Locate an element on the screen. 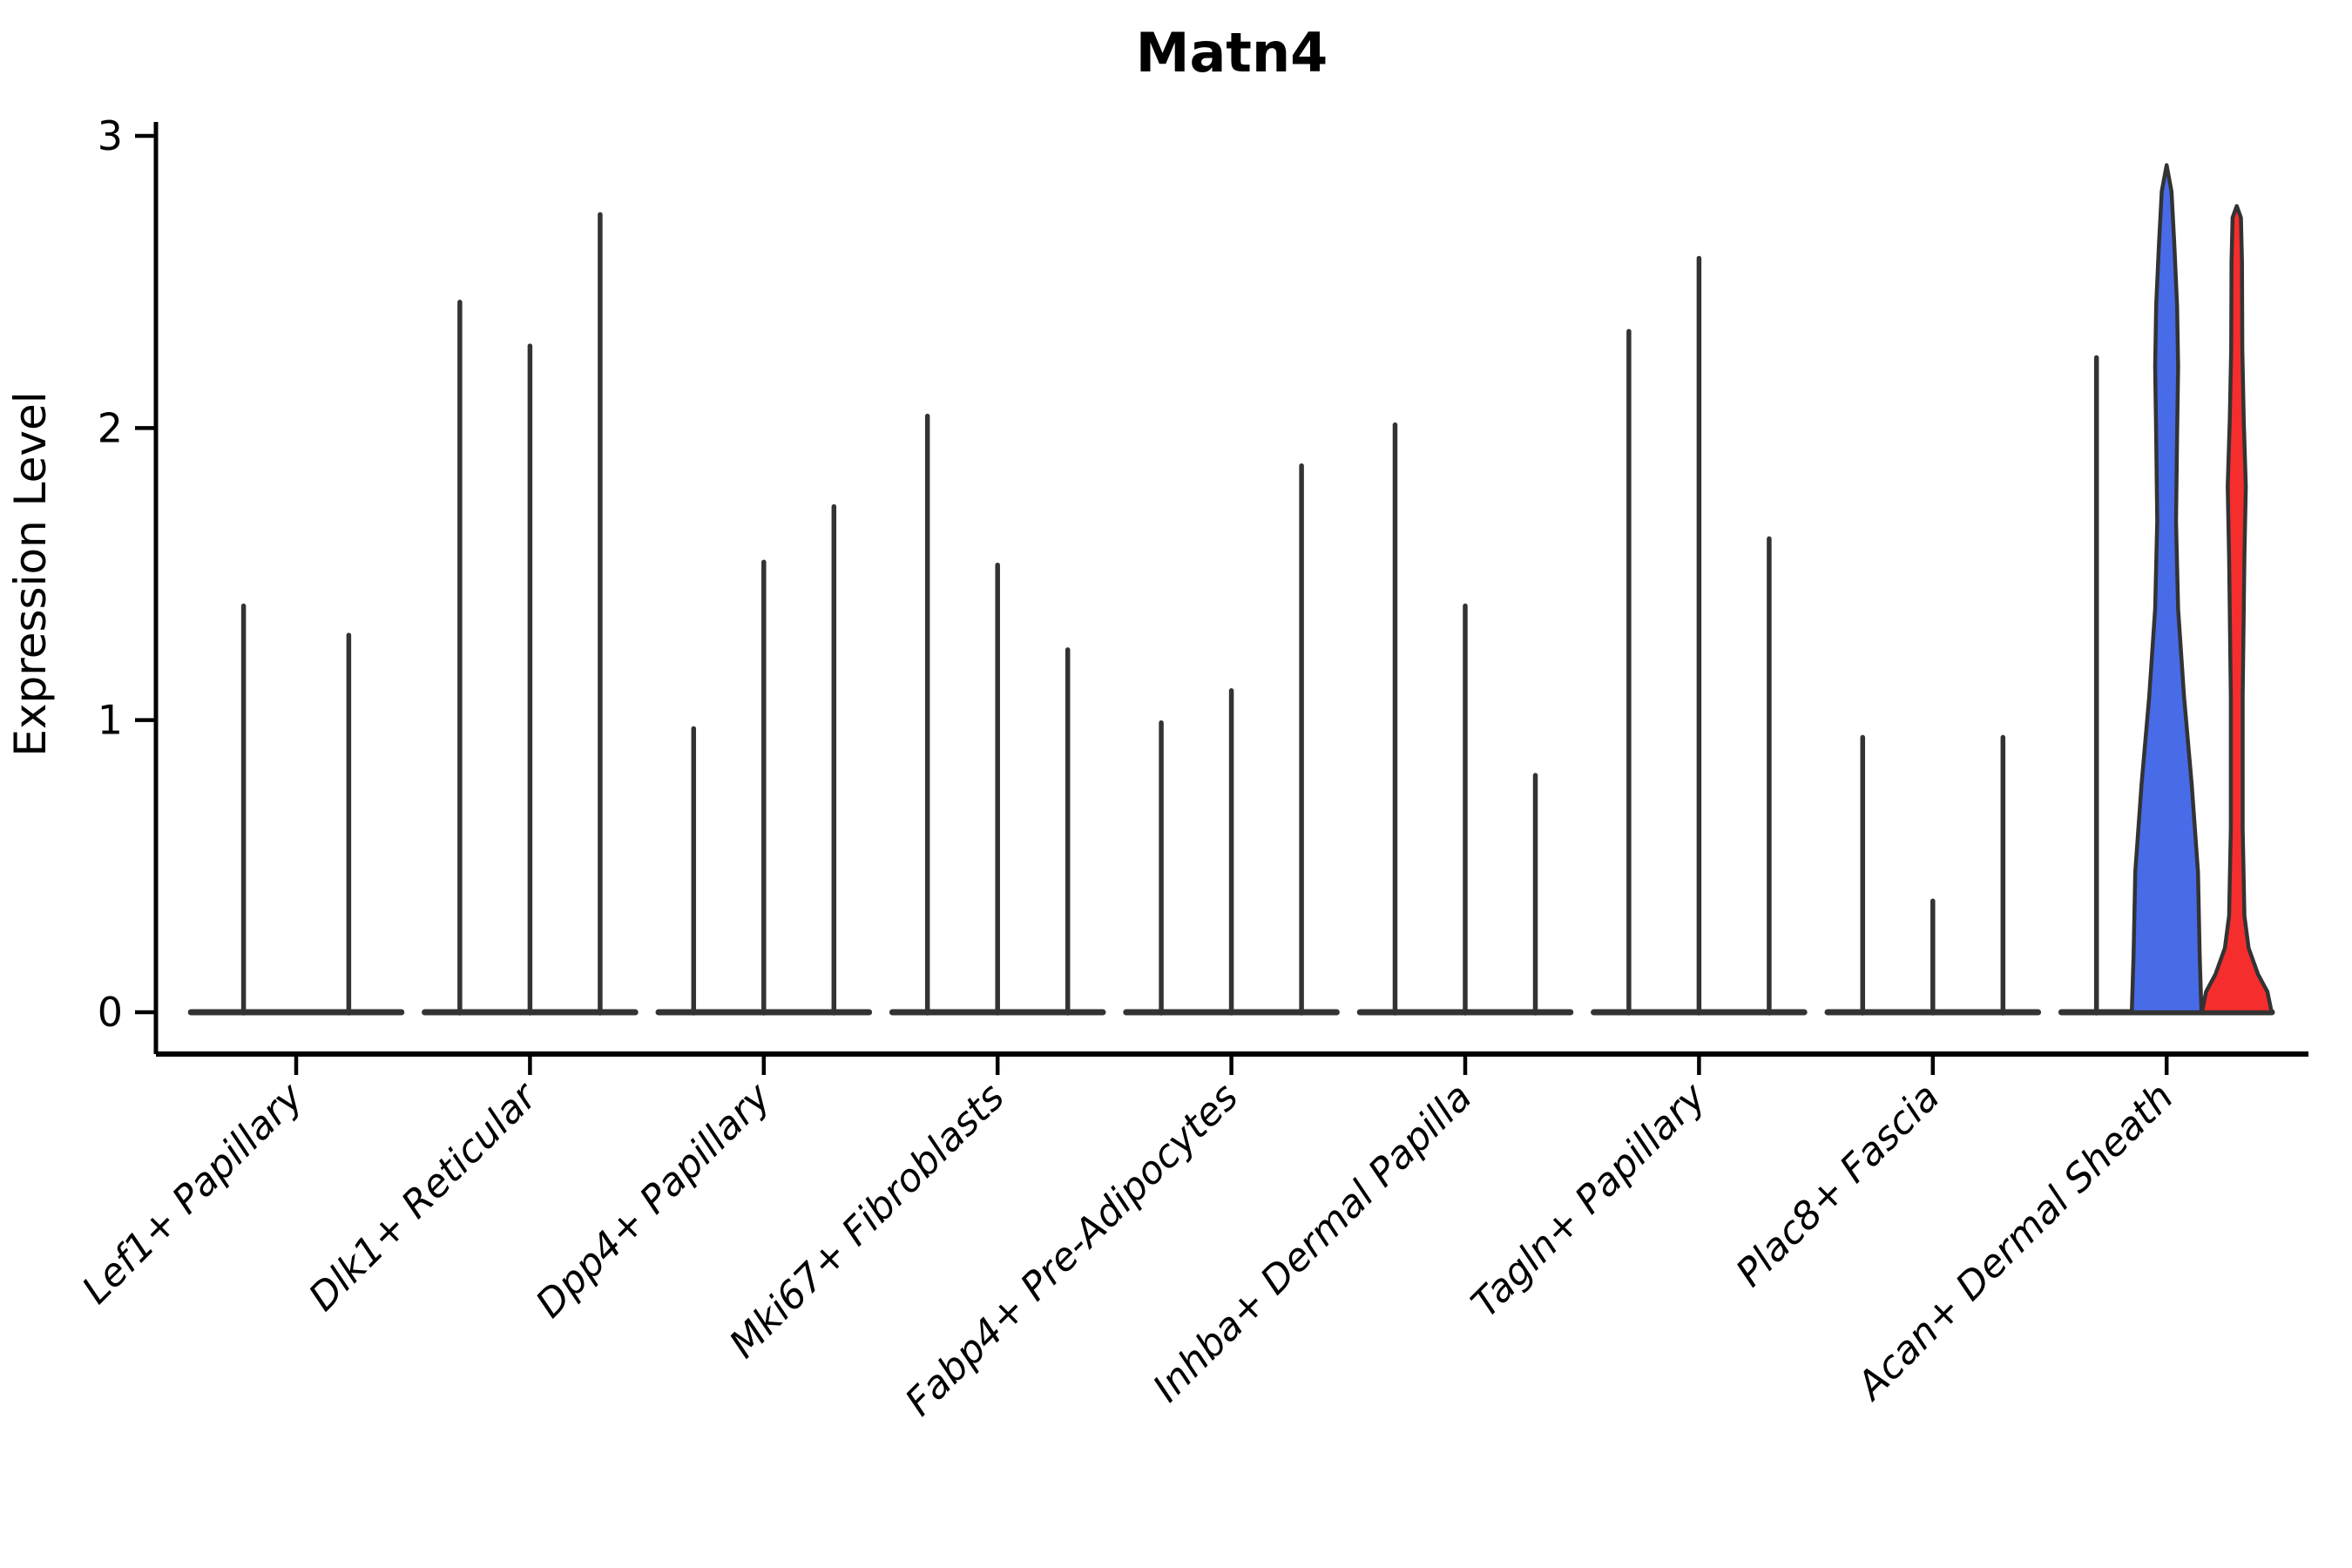  x-tick-label: Tagln+ Papillary is located at coordinates (1588, 1200).